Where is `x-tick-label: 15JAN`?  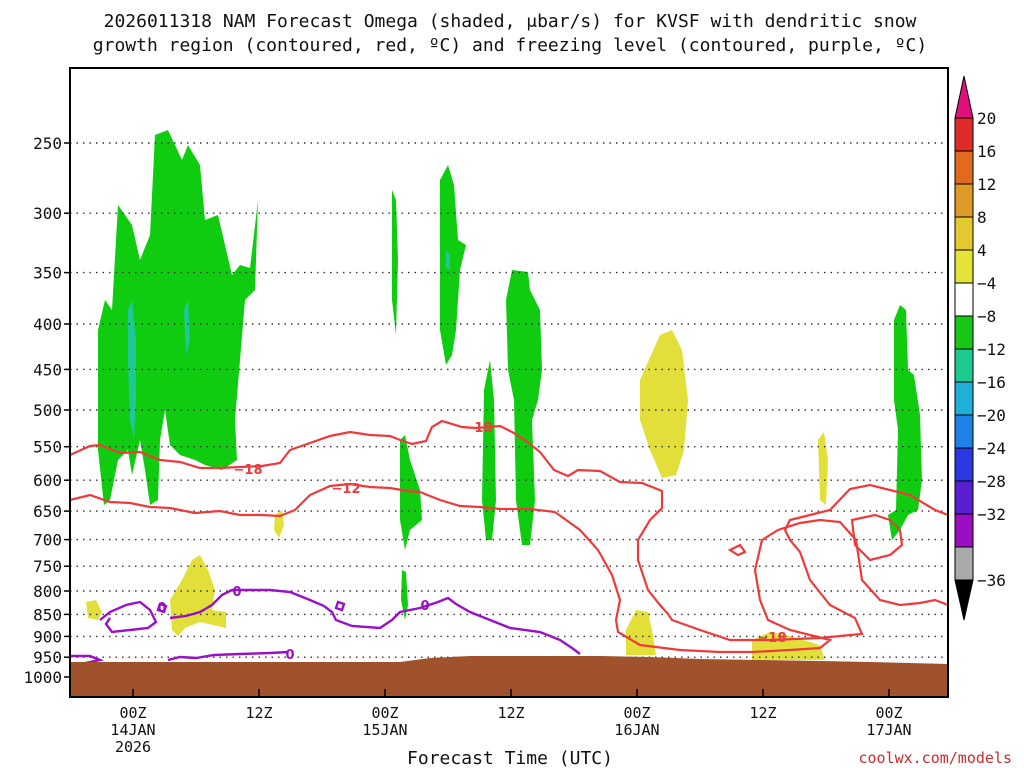 x-tick-label: 15JAN is located at coordinates (384, 730).